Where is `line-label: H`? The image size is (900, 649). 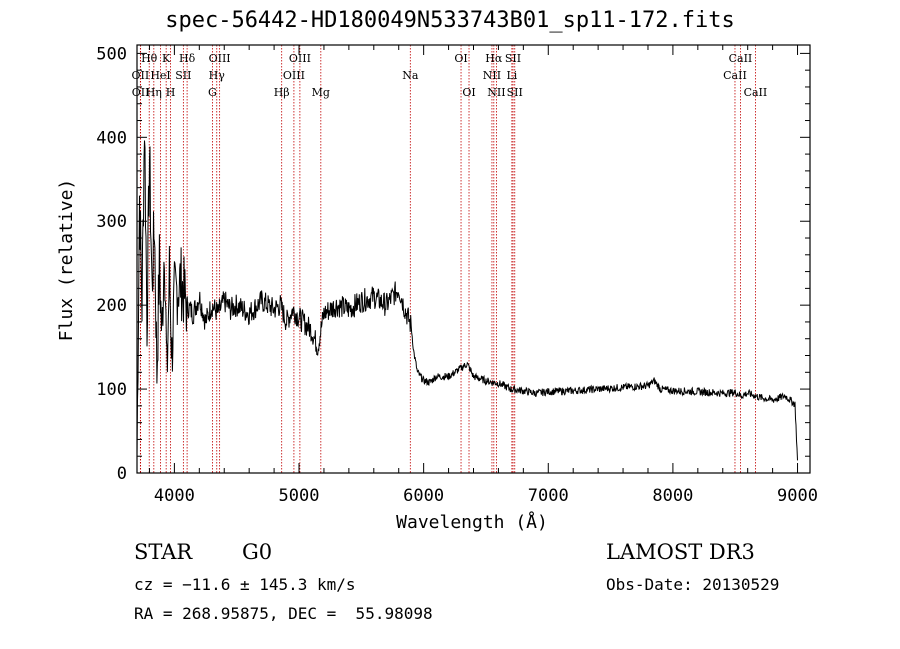 line-label: H is located at coordinates (171, 92).